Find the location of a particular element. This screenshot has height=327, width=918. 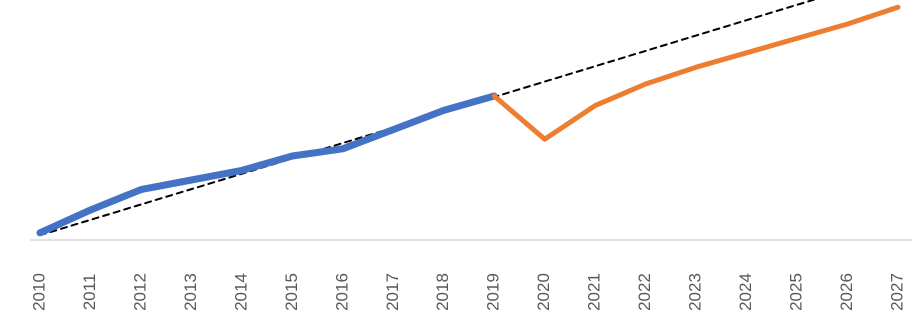

x-tick-label: 2019 is located at coordinates (493, 292).